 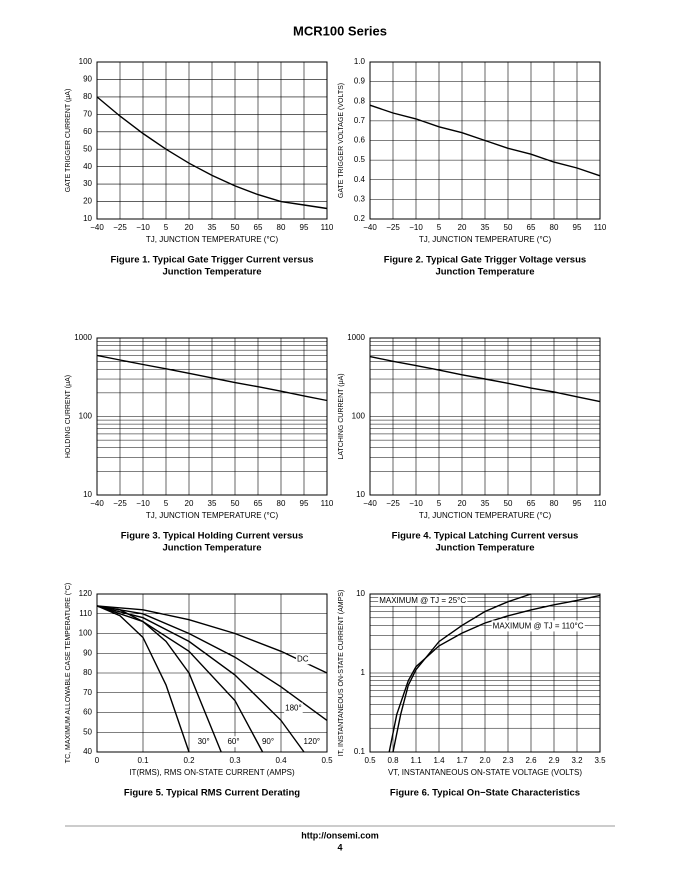 I want to click on y-tick-label: 30, so click(x=87, y=183).